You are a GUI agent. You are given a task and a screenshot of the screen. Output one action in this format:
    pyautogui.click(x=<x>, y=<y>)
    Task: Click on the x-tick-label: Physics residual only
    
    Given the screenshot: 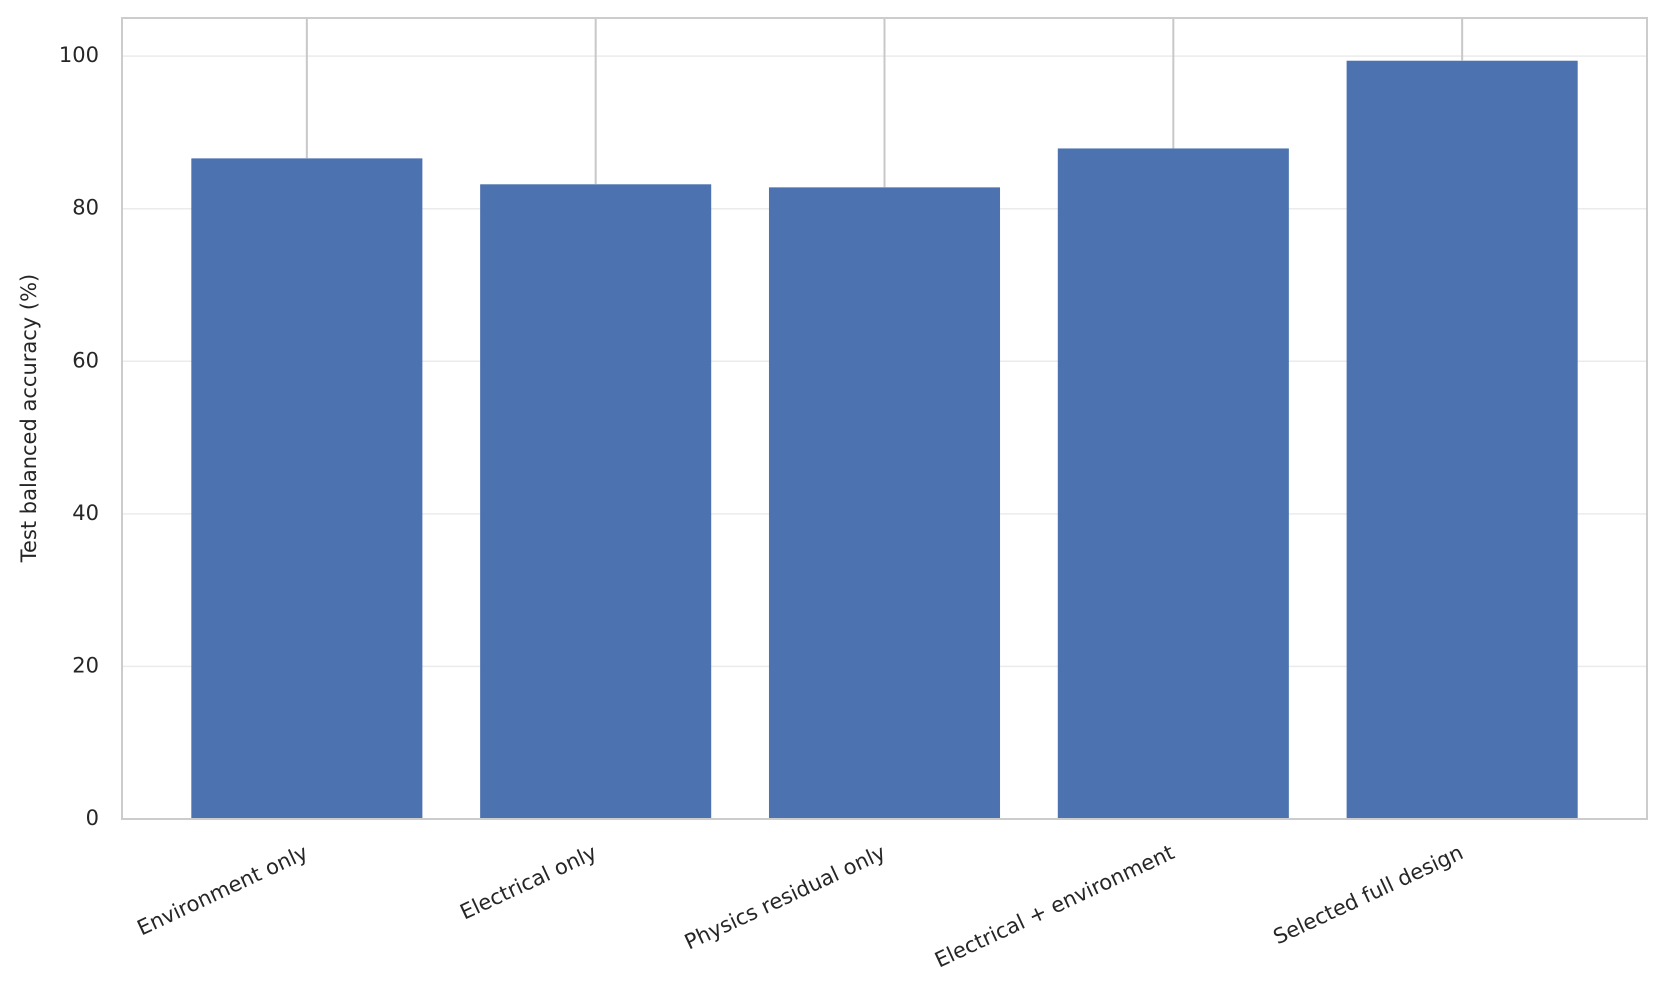 What is the action you would take?
    pyautogui.click(x=785, y=897)
    